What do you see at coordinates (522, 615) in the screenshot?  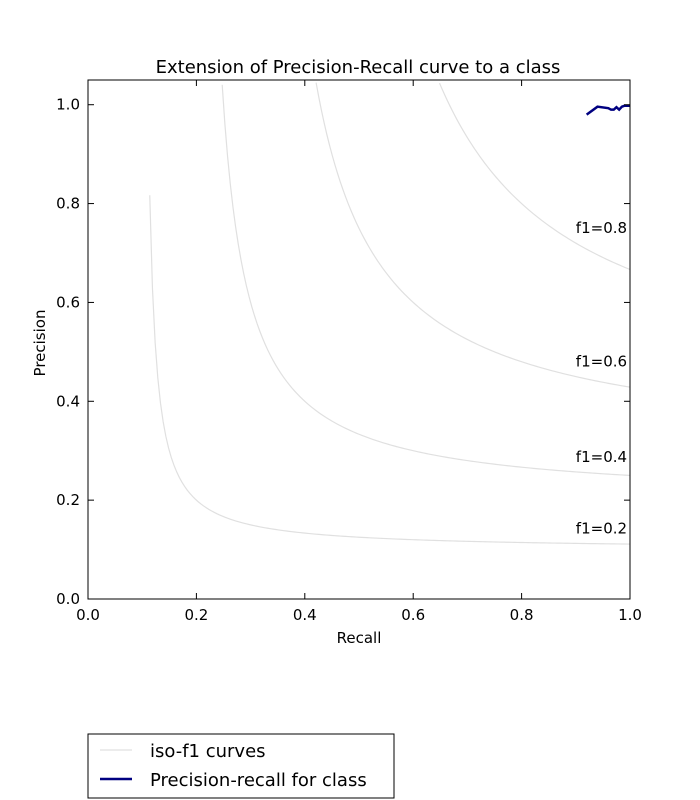 I see `x-tick-label-0.8: 0.8` at bounding box center [522, 615].